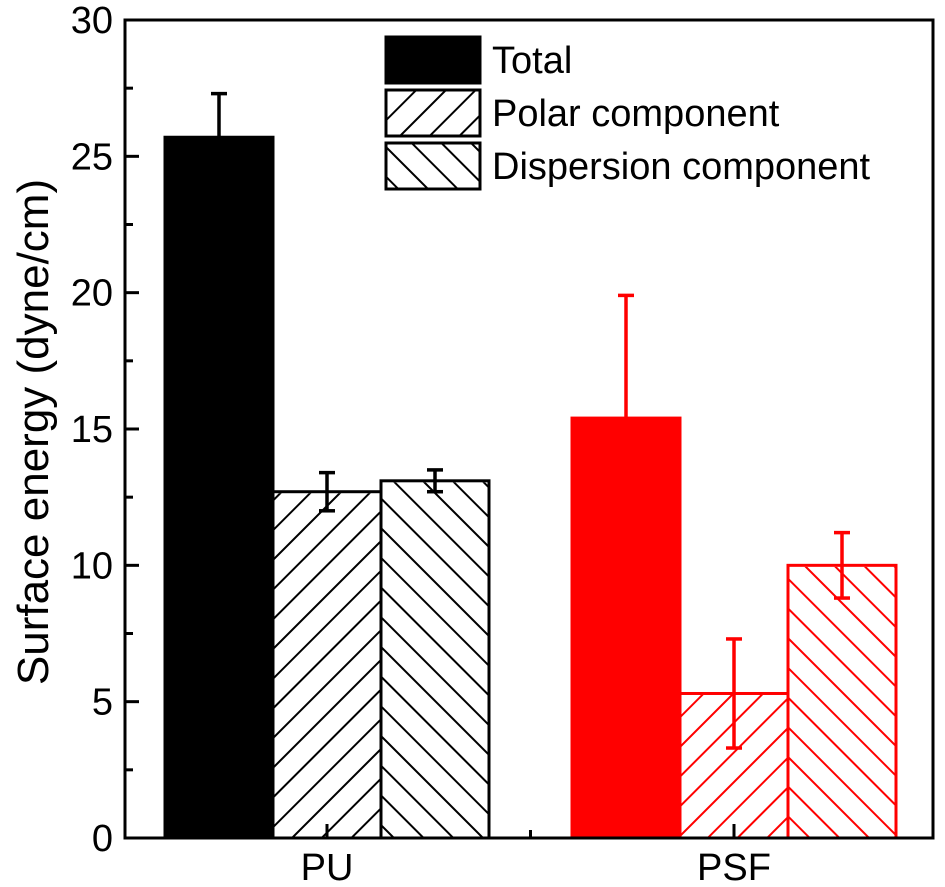 Image resolution: width=945 pixels, height=887 pixels. I want to click on x-tick-label-psf: PSF, so click(734, 867).